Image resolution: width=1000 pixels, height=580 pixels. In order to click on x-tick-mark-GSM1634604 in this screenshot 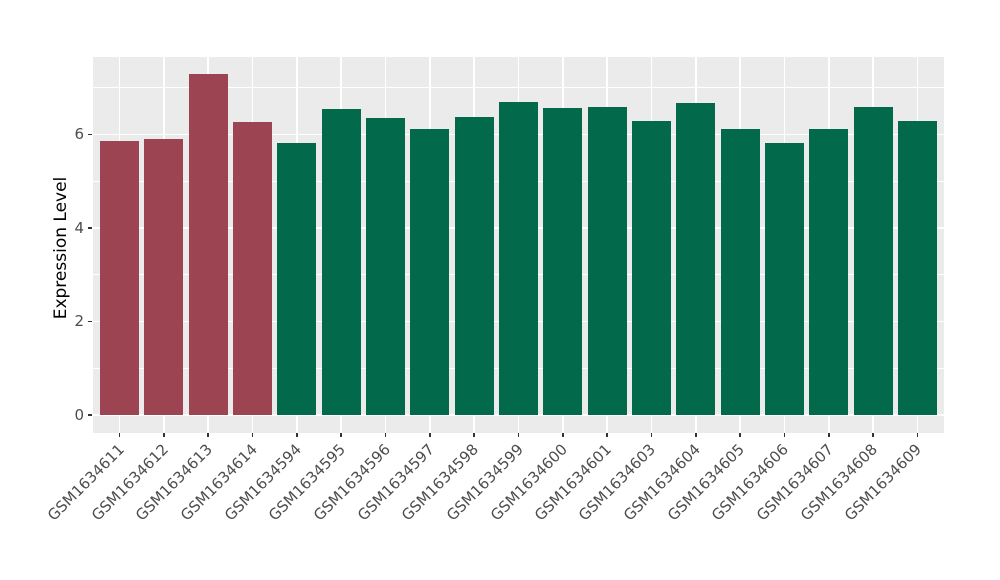, I will do `click(696, 435)`.